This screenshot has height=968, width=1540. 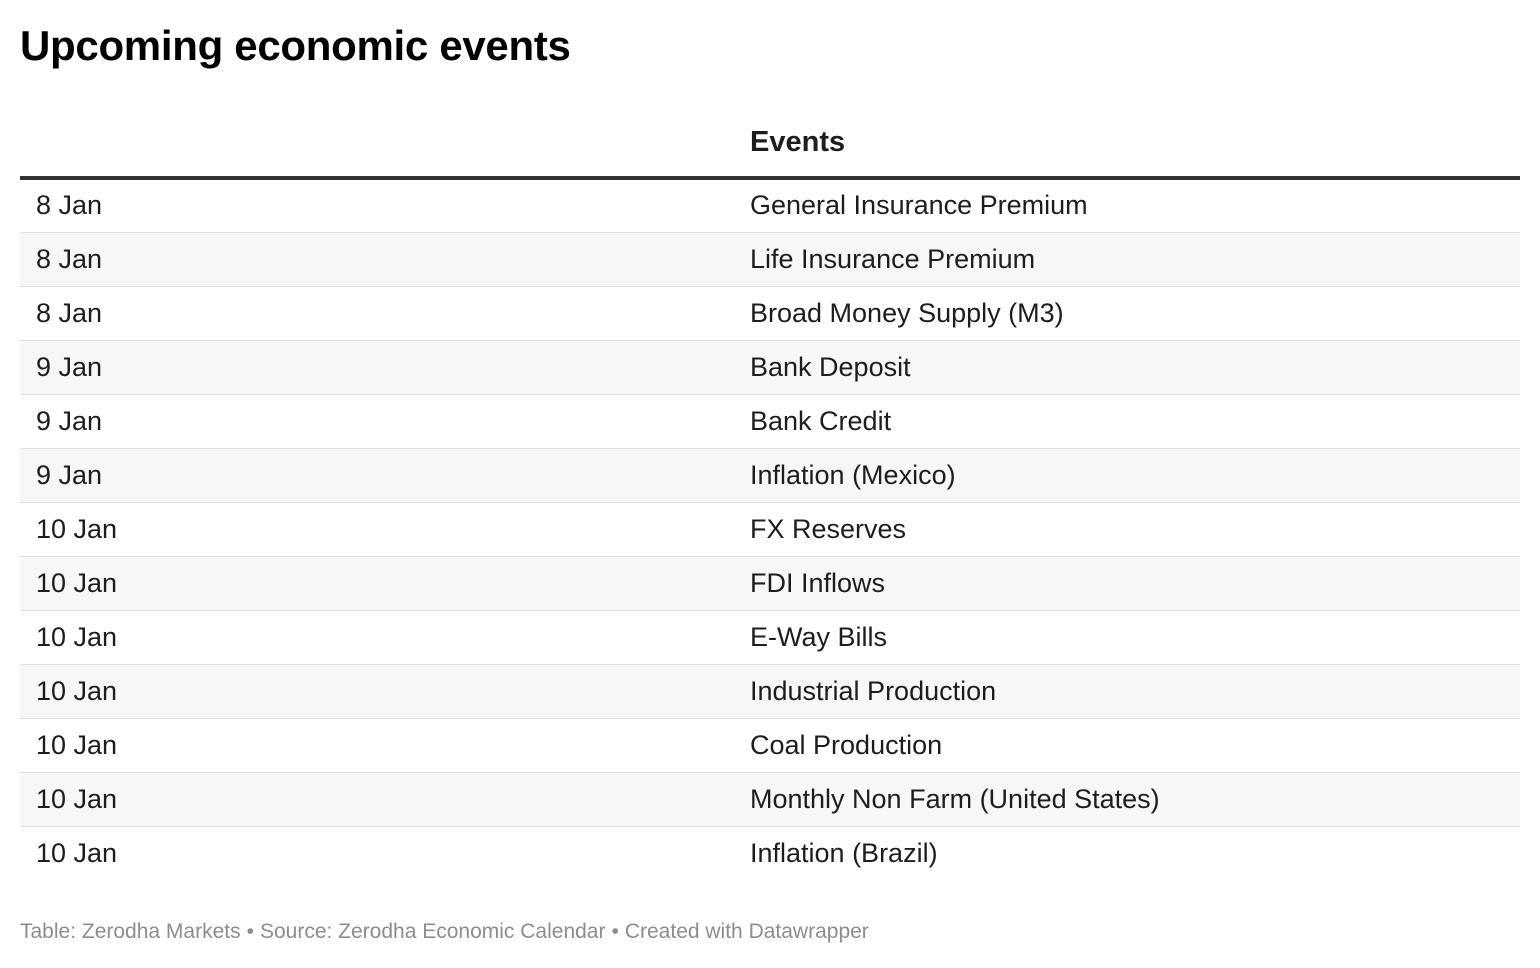 What do you see at coordinates (746, 931) in the screenshot?
I see `datawrapper-link: Created with Datawrapper` at bounding box center [746, 931].